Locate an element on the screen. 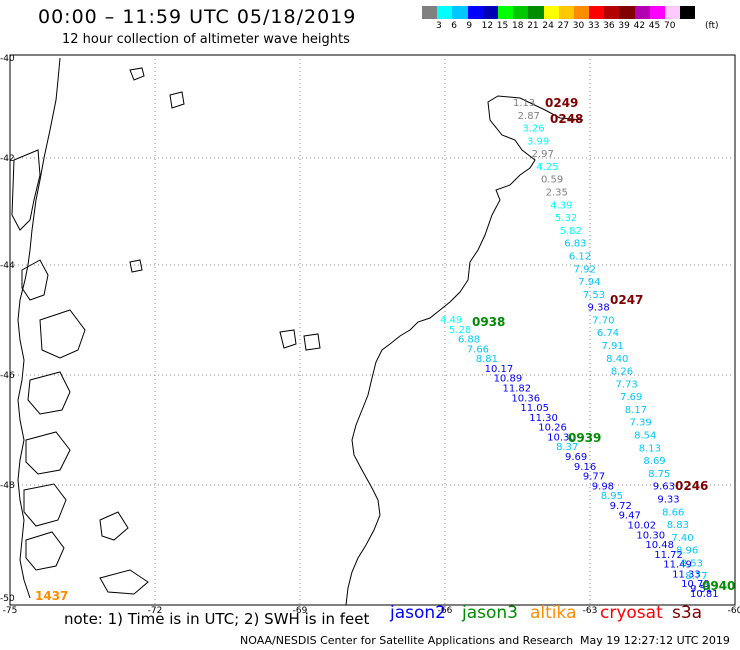 The width and height of the screenshot is (740, 650). swh-point-label: 11.82 is located at coordinates (517, 389).